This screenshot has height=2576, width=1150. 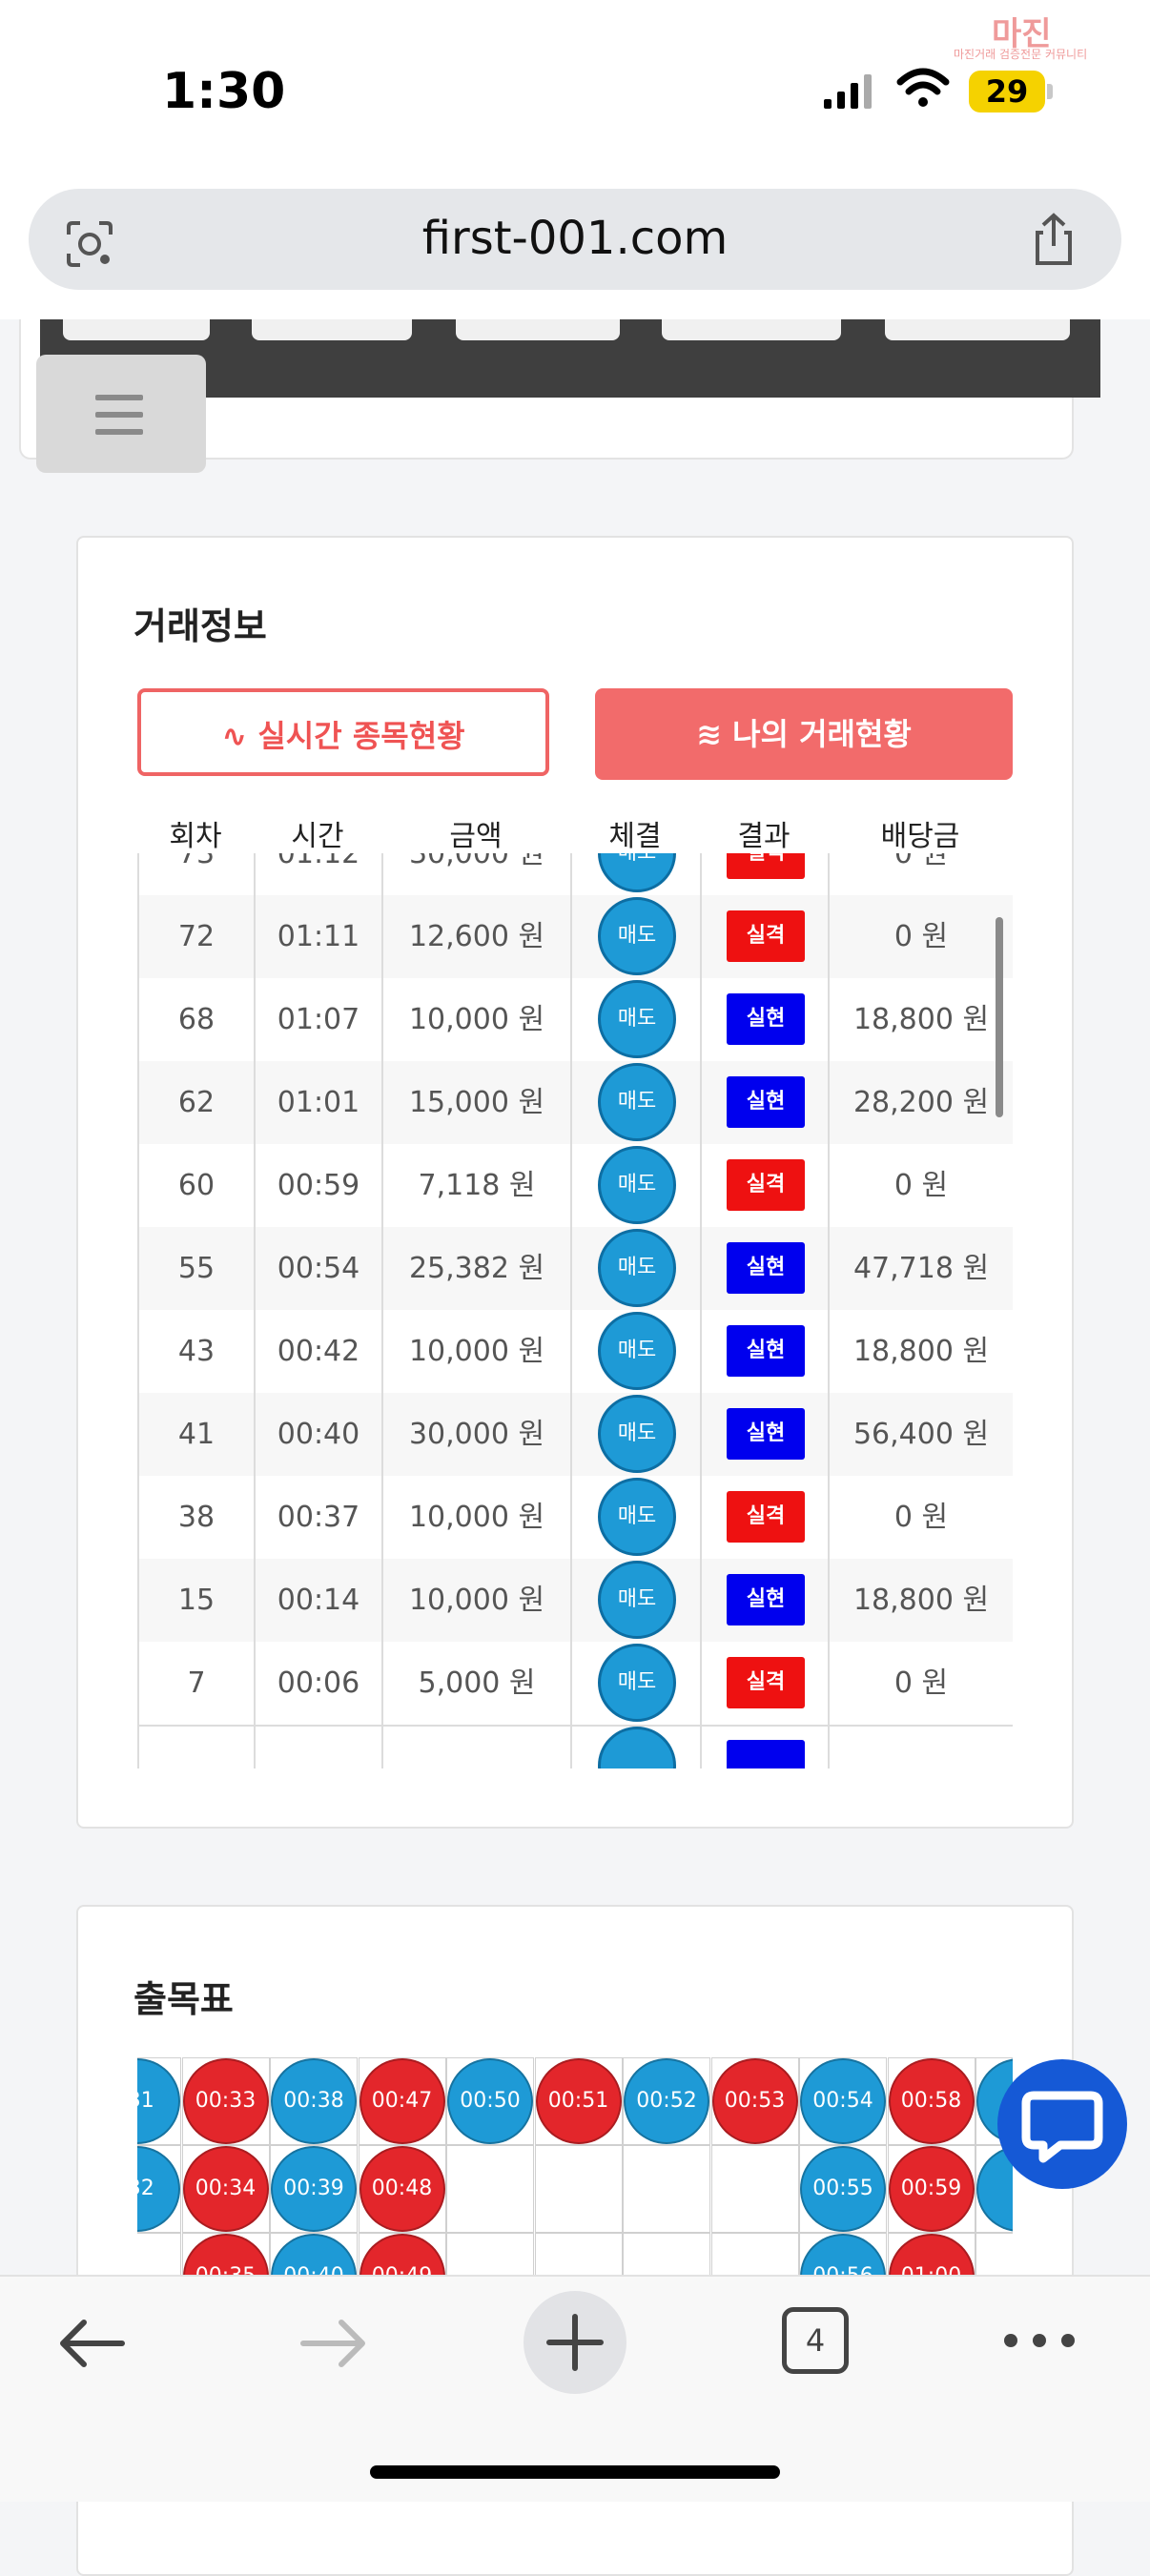 What do you see at coordinates (475, 1683) in the screenshot?
I see `amount-cell: 5,000 원` at bounding box center [475, 1683].